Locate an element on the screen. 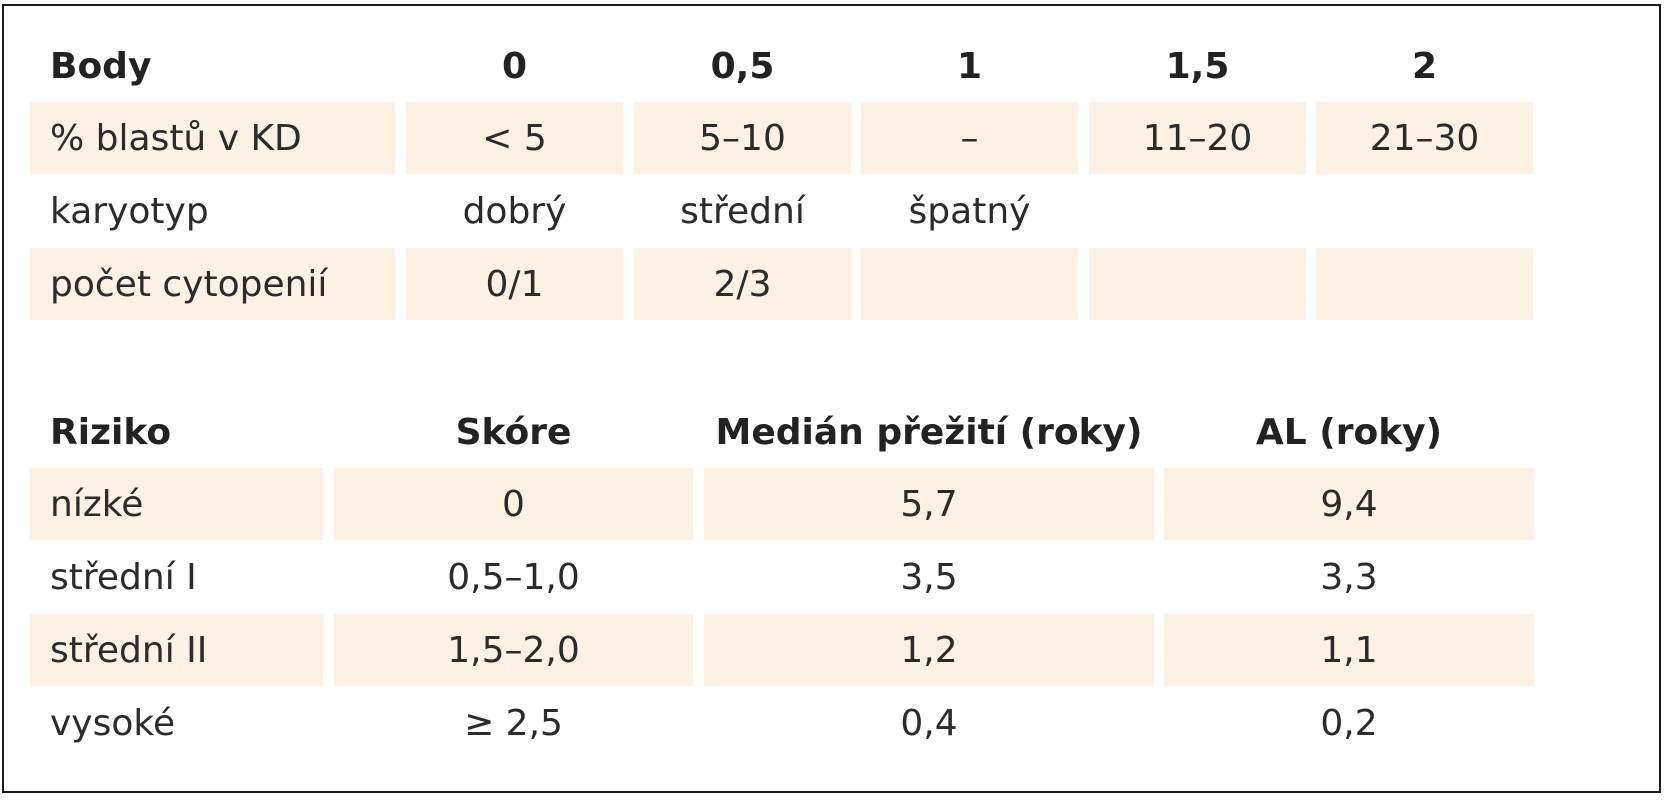 This screenshot has height=800, width=1667. table-cell: 5,7 is located at coordinates (929, 504).